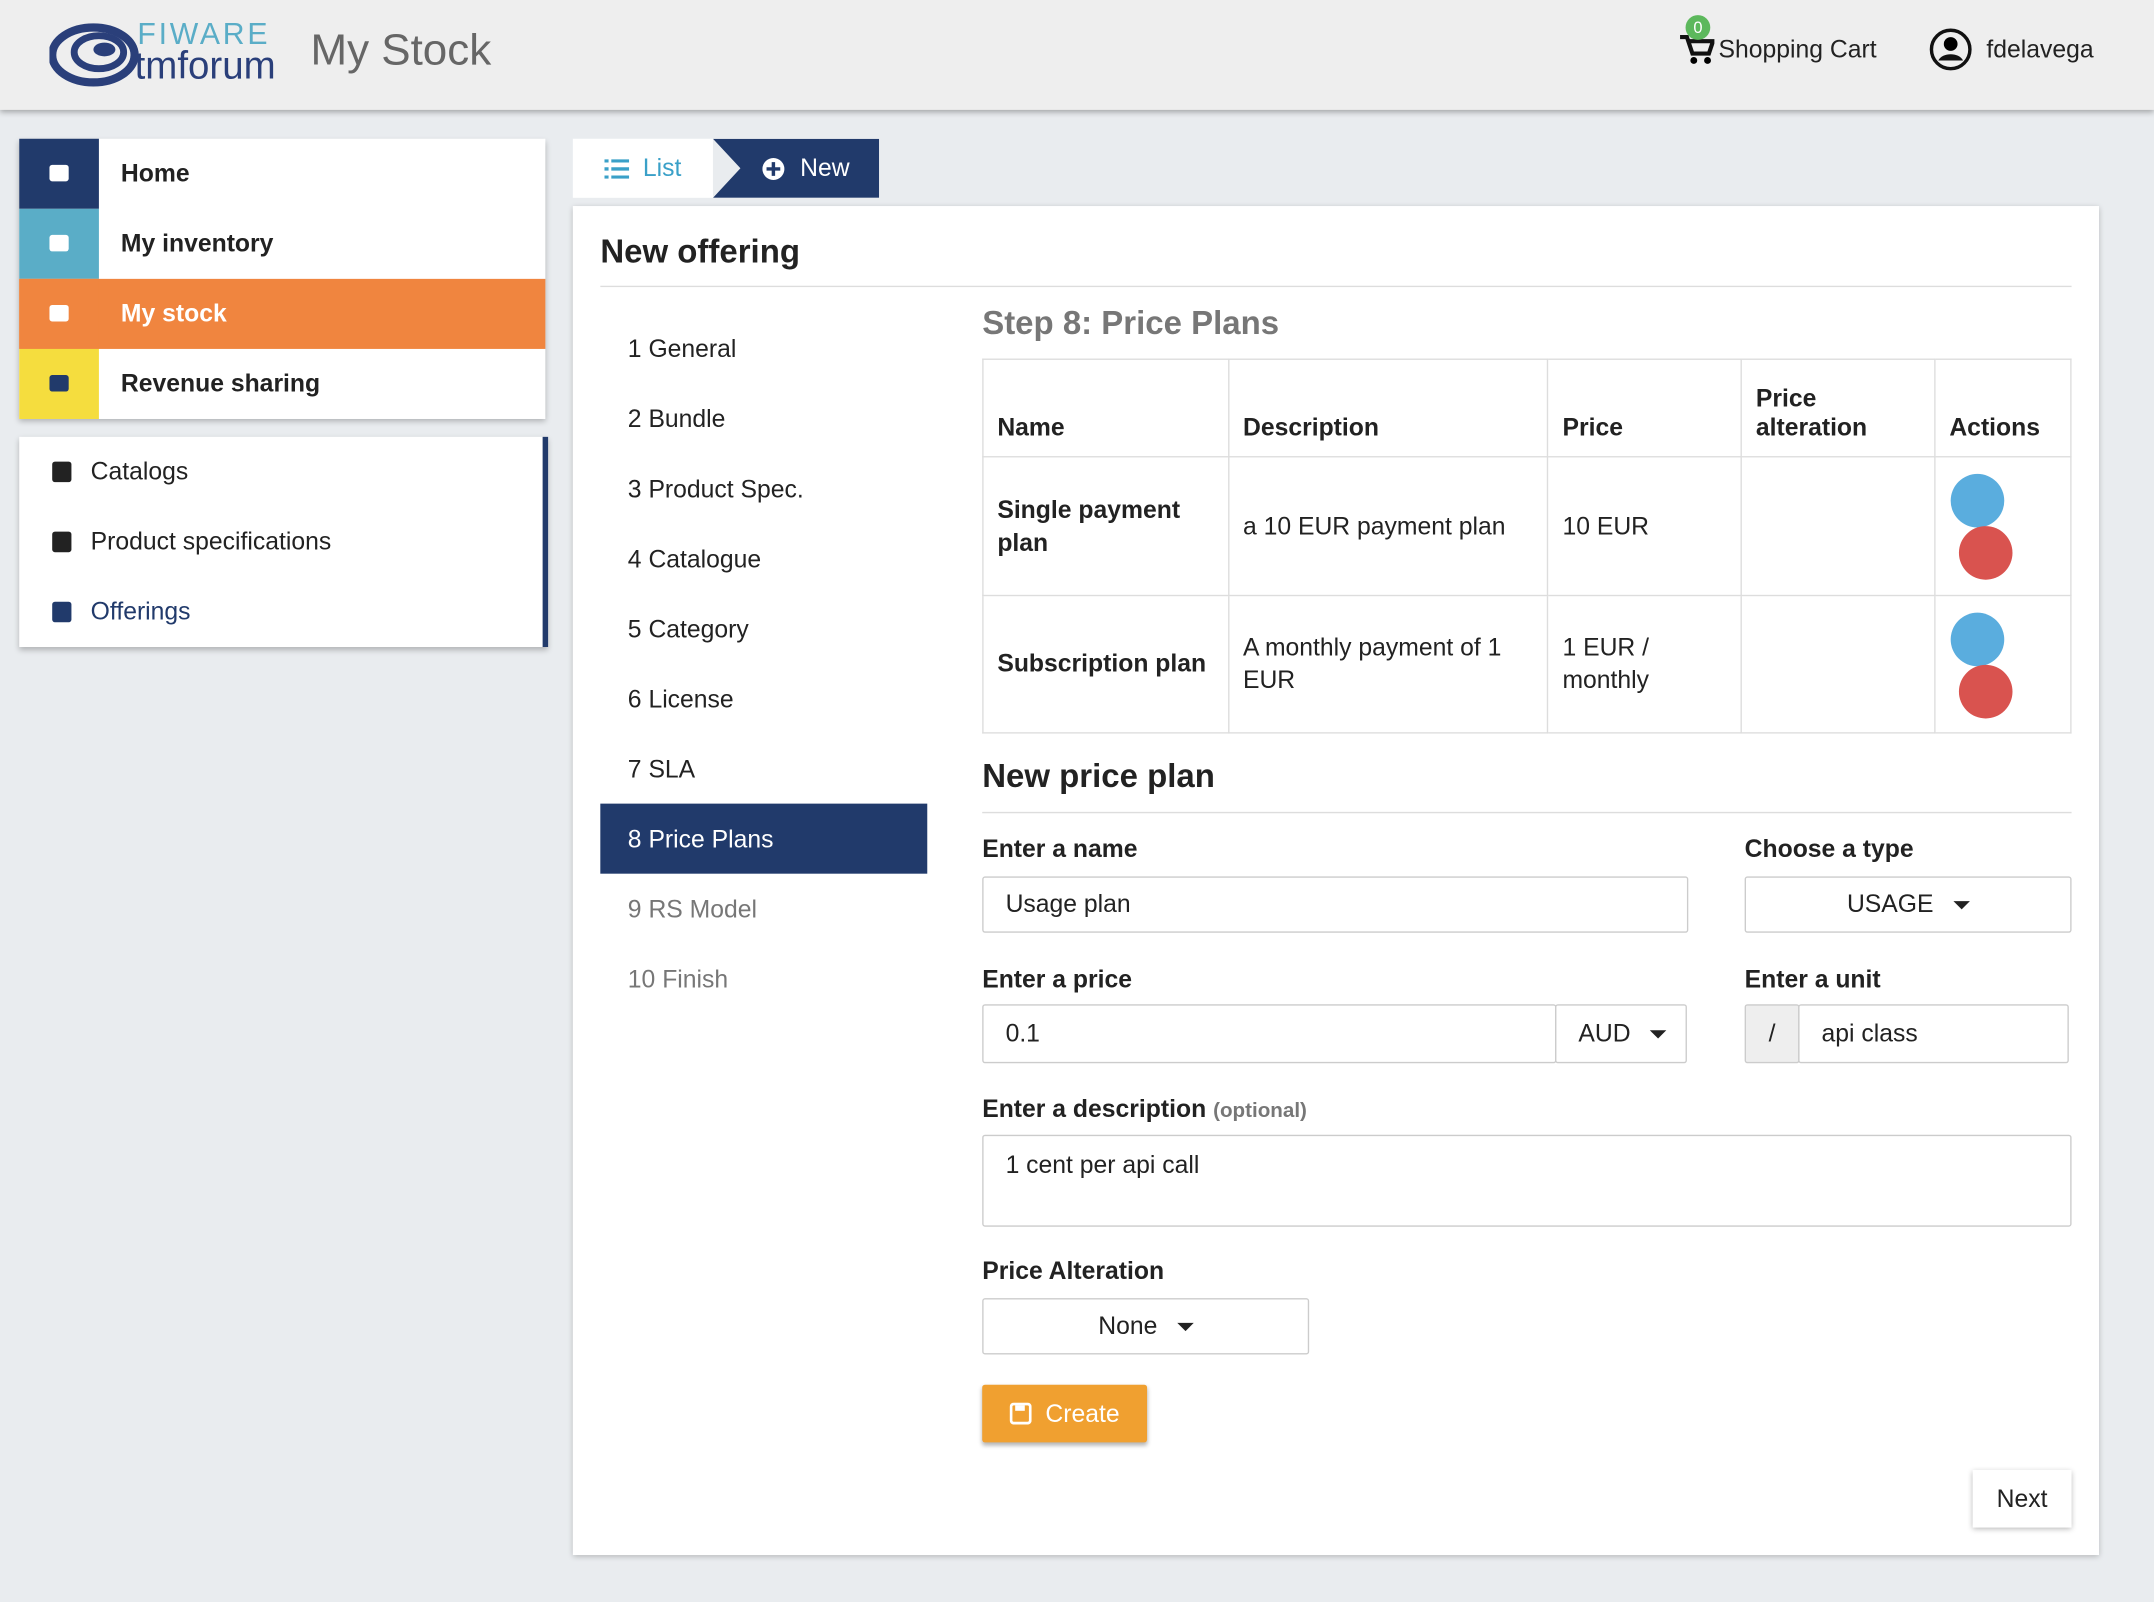  Describe the element at coordinates (672, 769) in the screenshot. I see `step-label: SLA` at that location.